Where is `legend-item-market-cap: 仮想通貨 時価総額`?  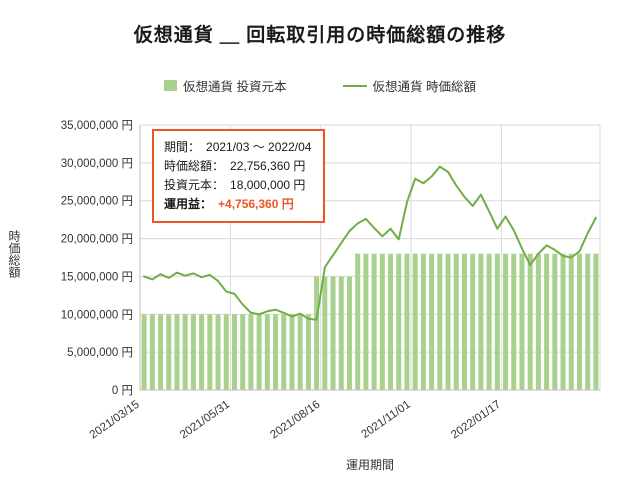 legend-item-market-cap: 仮想通貨 時価総額 is located at coordinates (409, 85).